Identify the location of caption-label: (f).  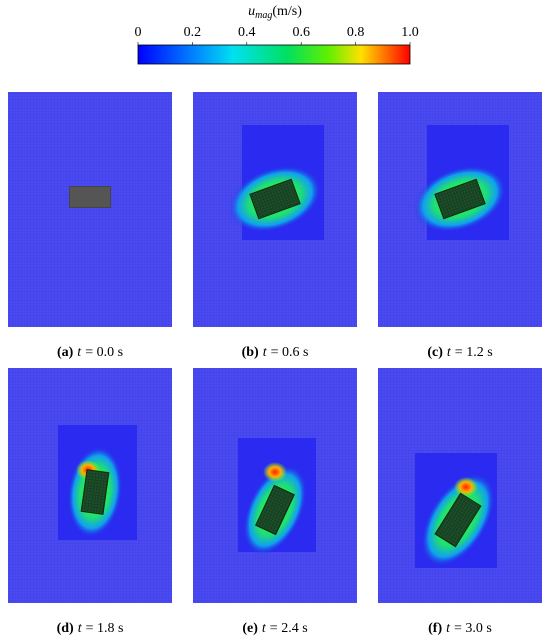
(435, 628).